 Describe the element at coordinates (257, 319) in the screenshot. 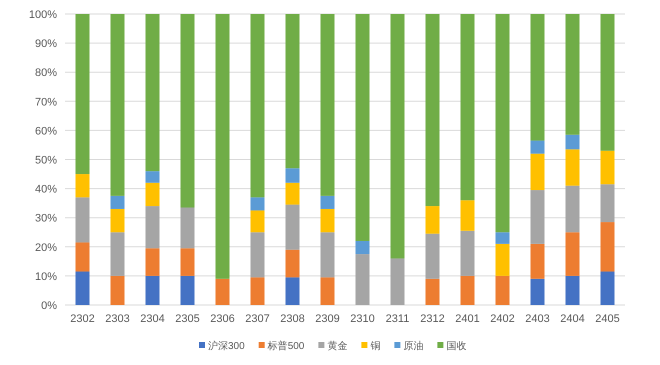

I see `x-tick-label: 2307` at that location.